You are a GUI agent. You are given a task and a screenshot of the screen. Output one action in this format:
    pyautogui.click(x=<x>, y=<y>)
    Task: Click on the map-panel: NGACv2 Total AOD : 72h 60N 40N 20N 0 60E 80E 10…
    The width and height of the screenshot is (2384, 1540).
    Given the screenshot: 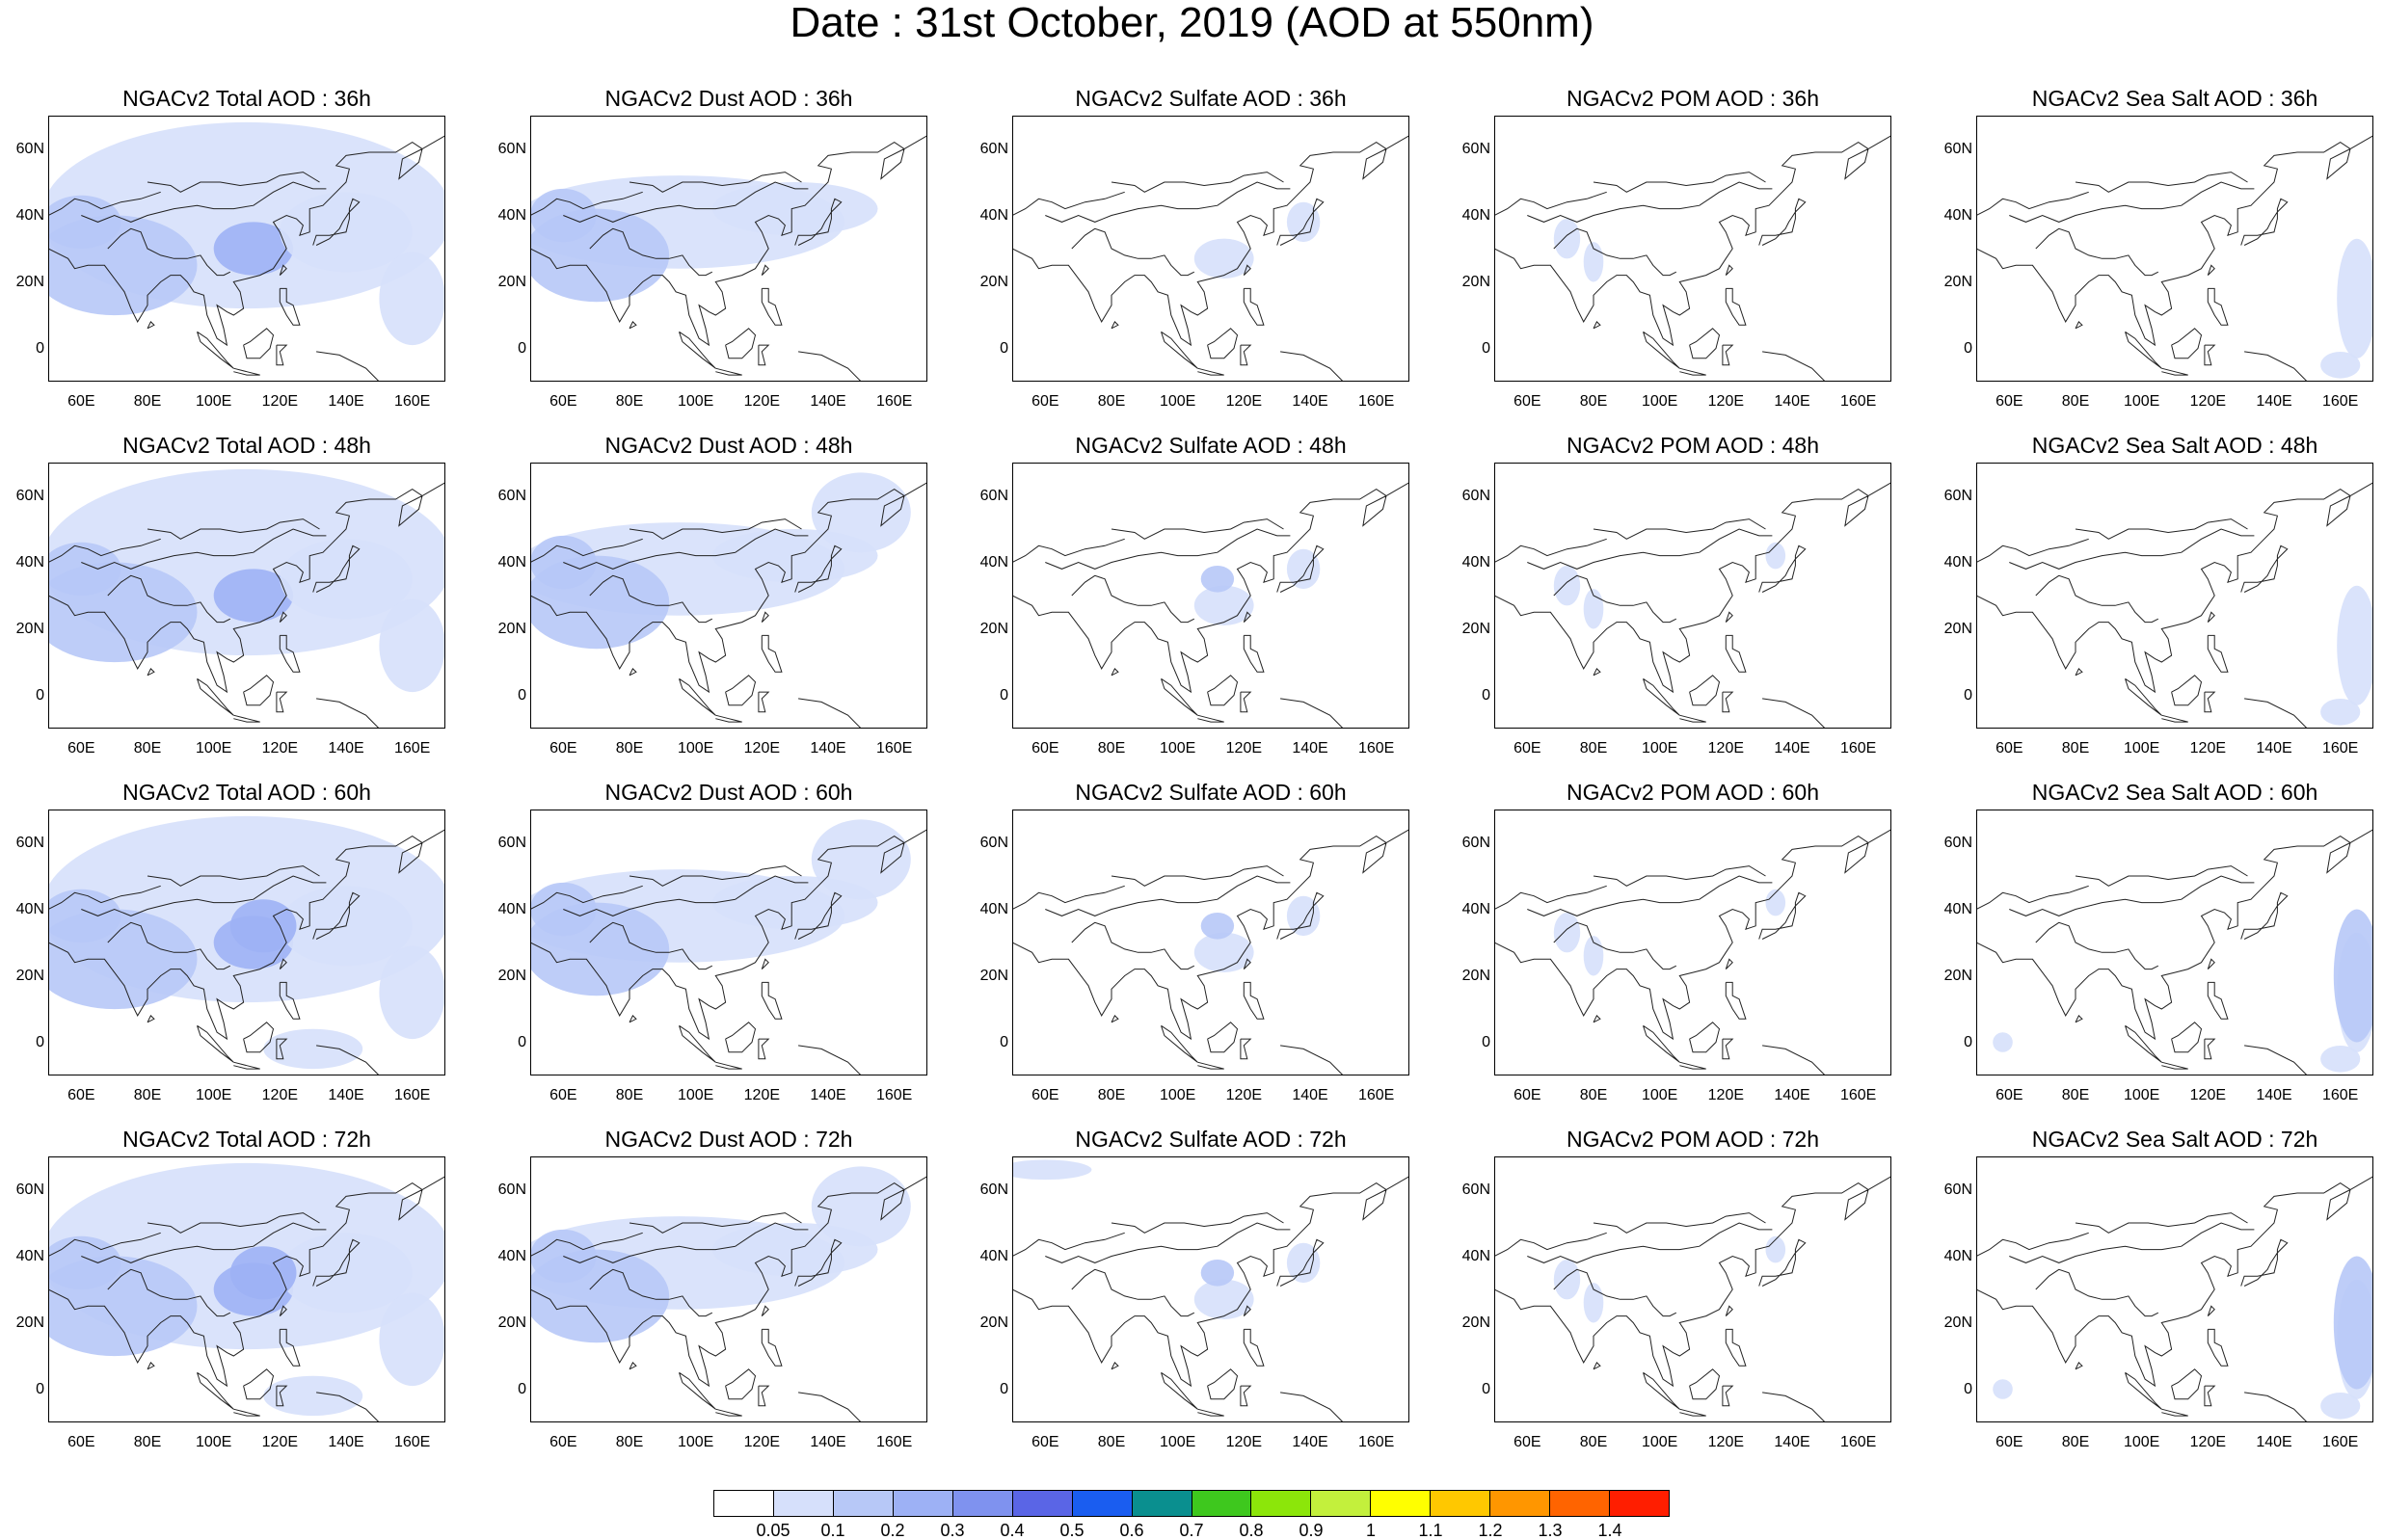 What is the action you would take?
    pyautogui.click(x=241, y=1299)
    